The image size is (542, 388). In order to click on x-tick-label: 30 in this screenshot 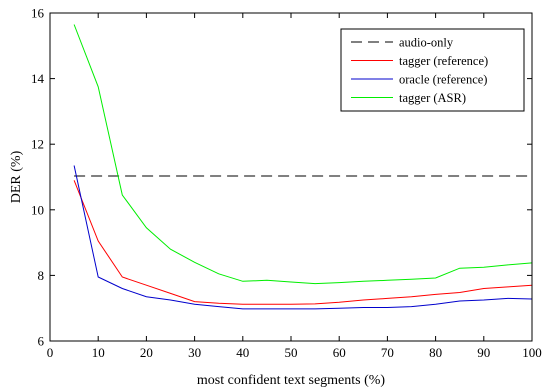, I will do `click(194, 352)`.